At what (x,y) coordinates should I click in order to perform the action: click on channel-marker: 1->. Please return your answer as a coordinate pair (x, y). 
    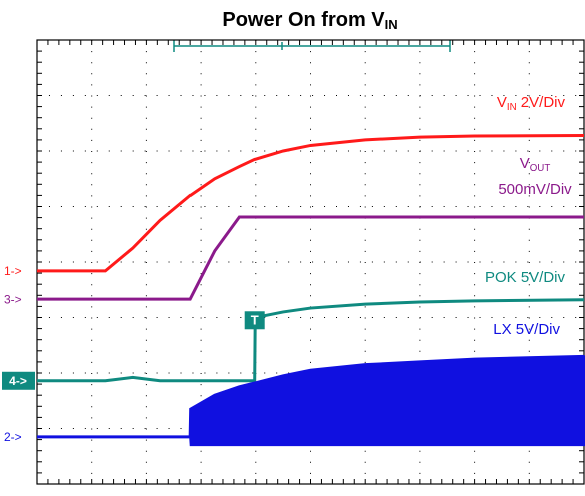
    Looking at the image, I should click on (13, 271).